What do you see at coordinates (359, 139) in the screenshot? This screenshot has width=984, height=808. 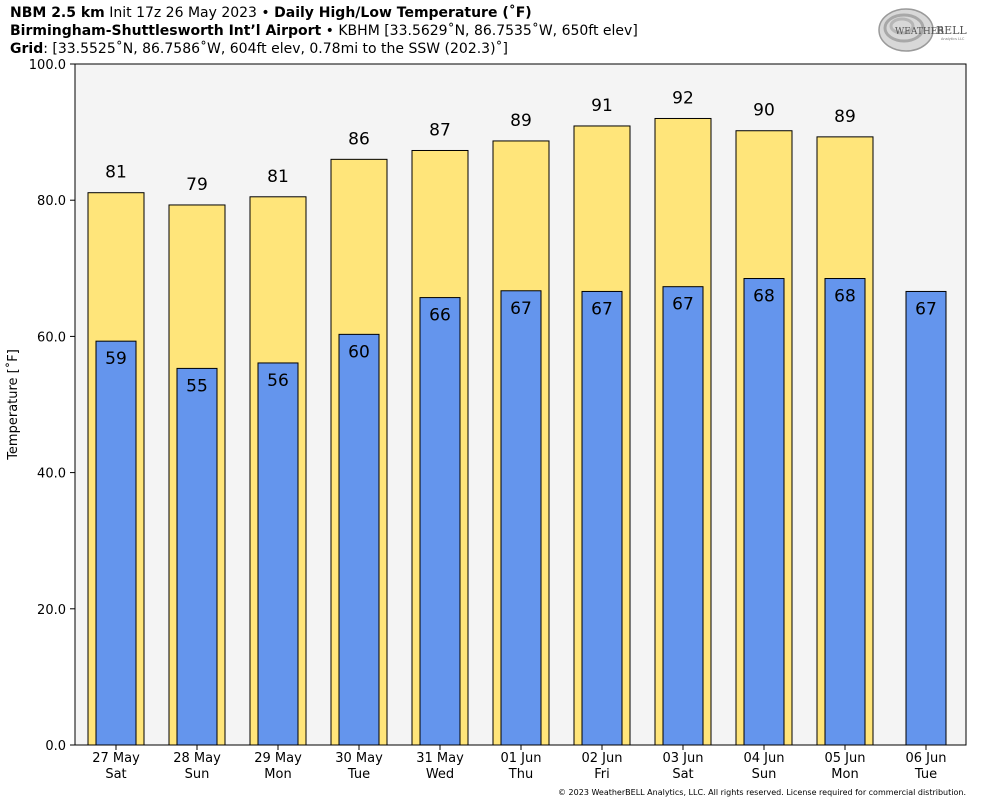 I see `high-value-label: 86` at bounding box center [359, 139].